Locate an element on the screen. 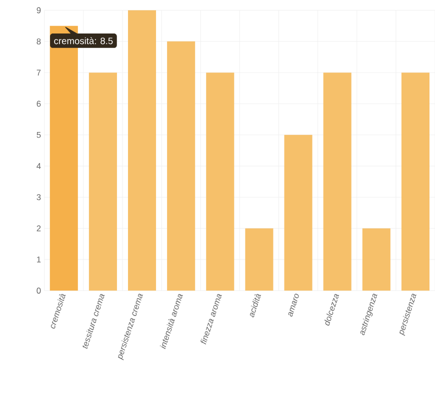 The image size is (435, 407). y-tick-label: 6 is located at coordinates (38, 103).